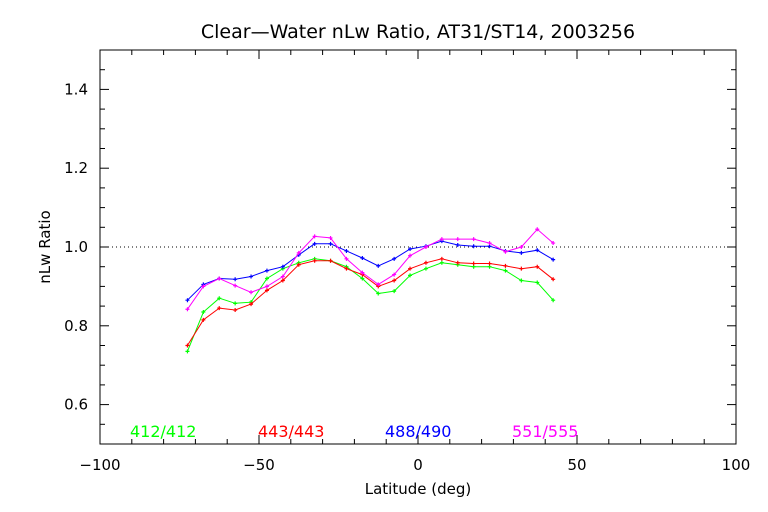 This screenshot has height=512, width=768. I want to click on x-tick-label: −50, so click(259, 465).